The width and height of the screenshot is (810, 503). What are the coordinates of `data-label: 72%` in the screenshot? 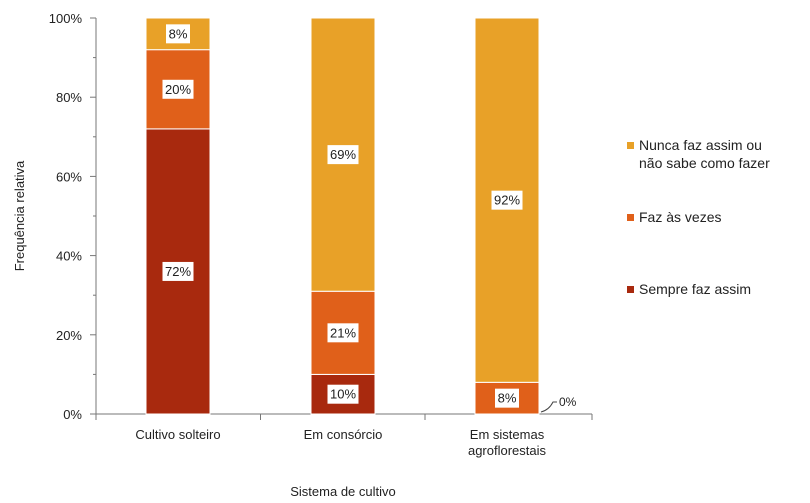 It's located at (178, 271).